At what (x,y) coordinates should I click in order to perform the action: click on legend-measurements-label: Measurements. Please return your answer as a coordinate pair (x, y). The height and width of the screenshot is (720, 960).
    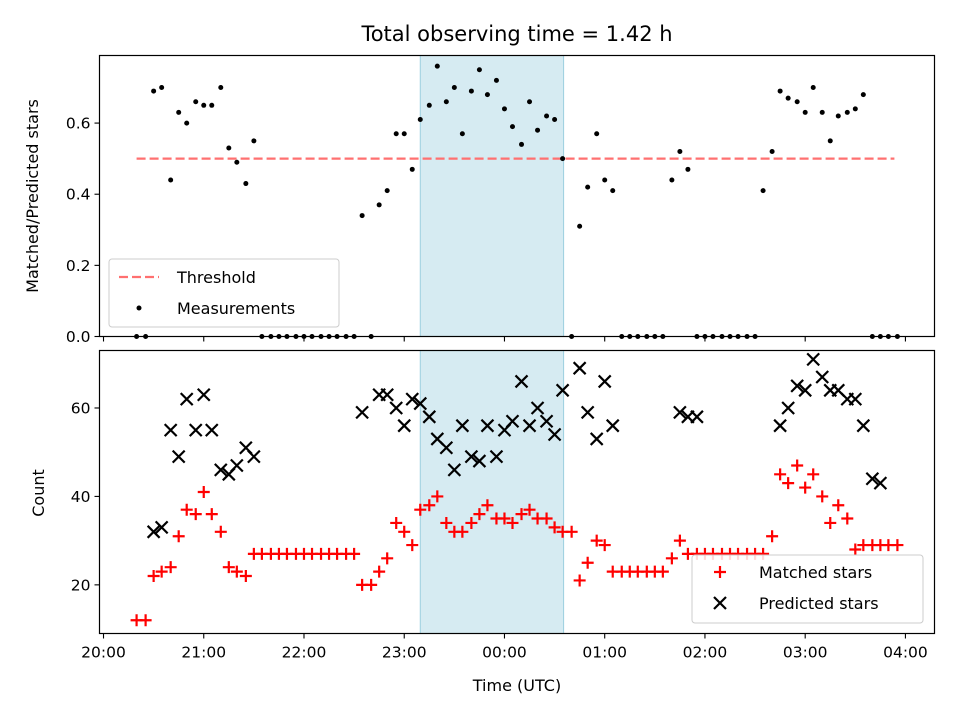
    Looking at the image, I should click on (236, 308).